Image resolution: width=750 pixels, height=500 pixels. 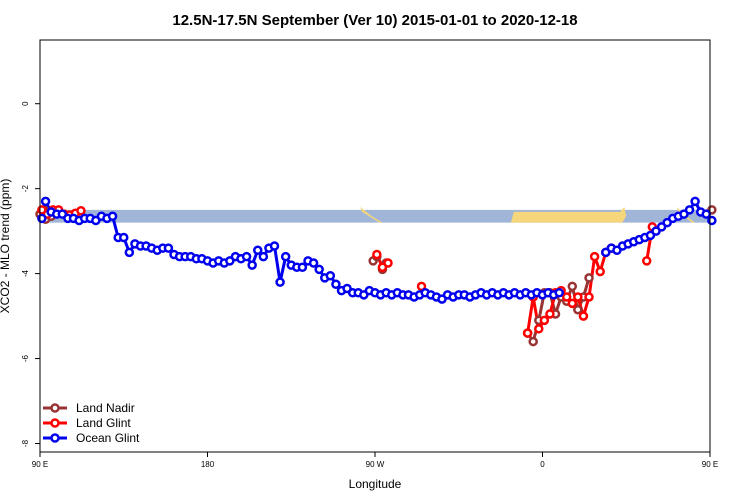 I want to click on y-tick-label-3: -6, so click(x=25, y=358).